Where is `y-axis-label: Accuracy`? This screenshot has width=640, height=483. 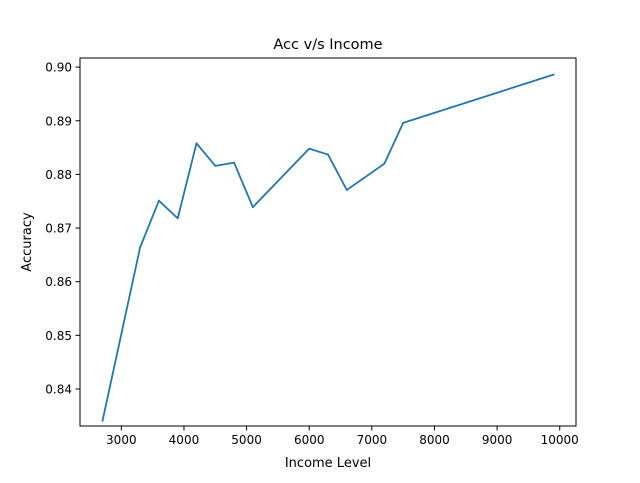 y-axis-label: Accuracy is located at coordinates (27, 242).